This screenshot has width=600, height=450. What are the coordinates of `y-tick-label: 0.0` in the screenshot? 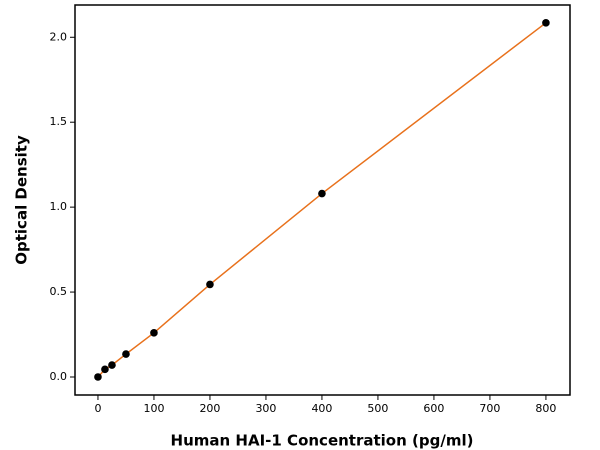 It's located at (59, 376).